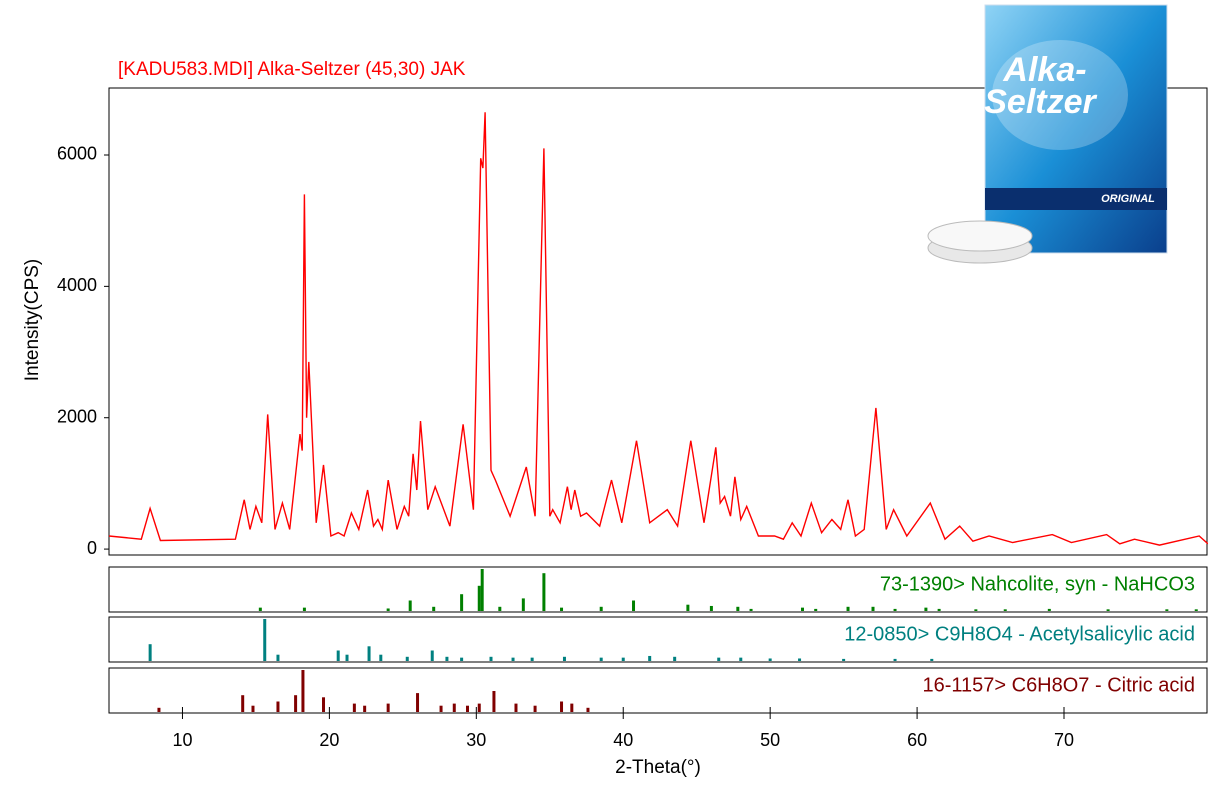 The image size is (1208, 787). I want to click on reference-label: 73-1390> Nahcolite, syn - NaHCO3, so click(1037, 584).